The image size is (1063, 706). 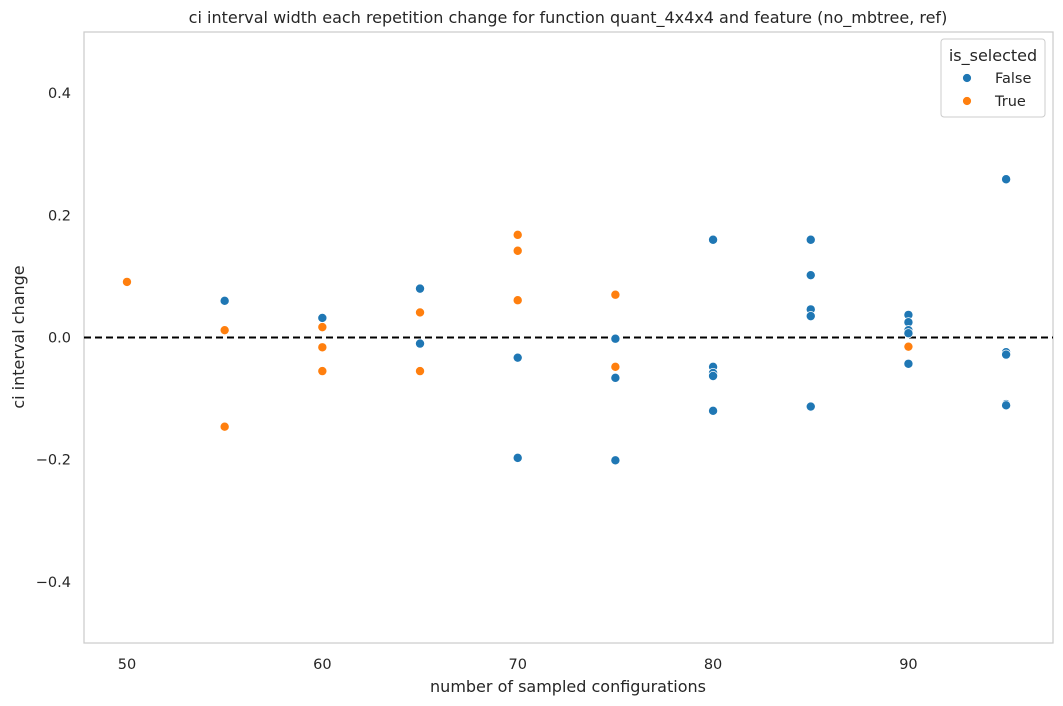 What do you see at coordinates (967, 78) in the screenshot?
I see `legend-marker-false` at bounding box center [967, 78].